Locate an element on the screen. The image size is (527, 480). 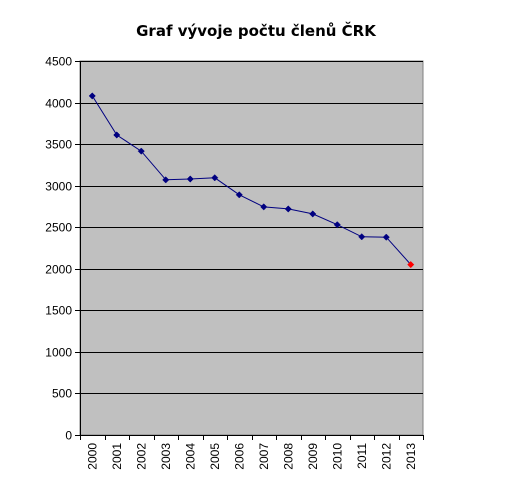
x-tick-label: 2000 is located at coordinates (92, 456).